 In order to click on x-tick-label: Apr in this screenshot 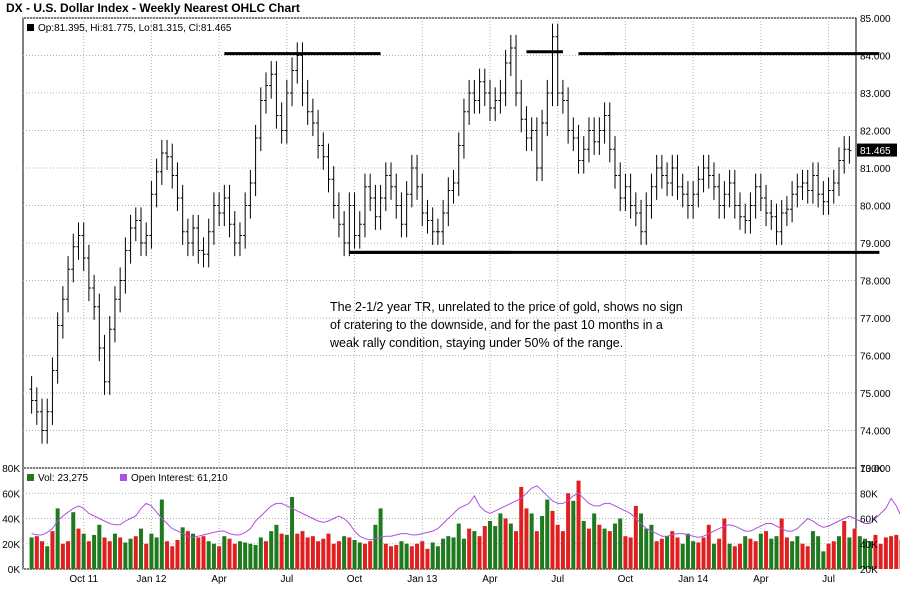, I will do `click(219, 579)`.